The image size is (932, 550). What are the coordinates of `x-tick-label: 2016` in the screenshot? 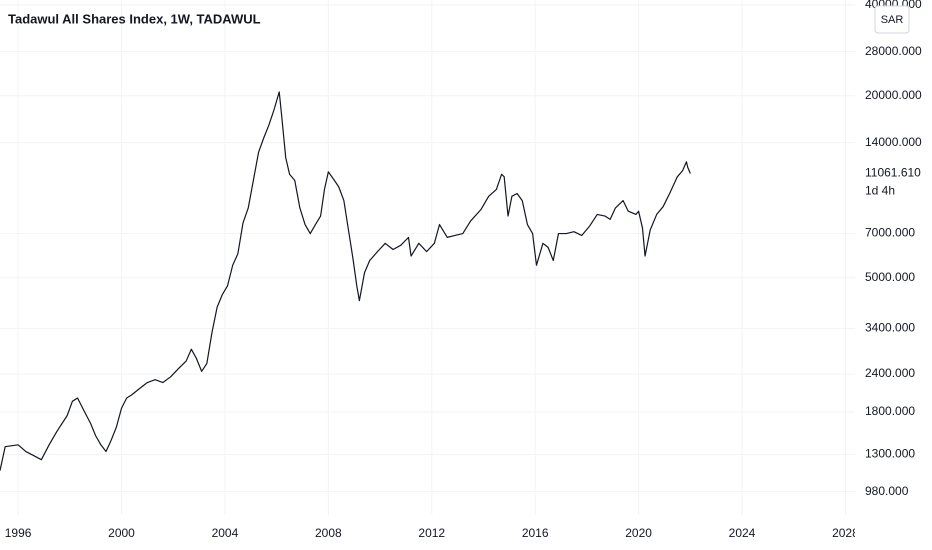 It's located at (535, 533).